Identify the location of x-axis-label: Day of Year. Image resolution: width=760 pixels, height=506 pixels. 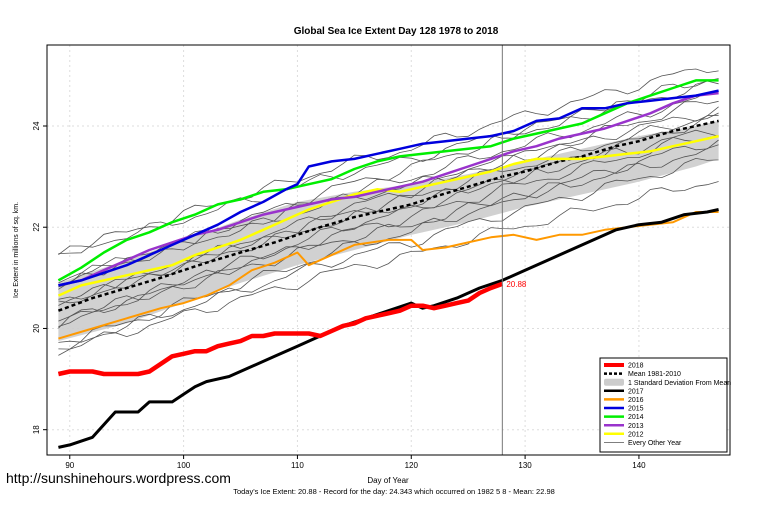
(388, 480).